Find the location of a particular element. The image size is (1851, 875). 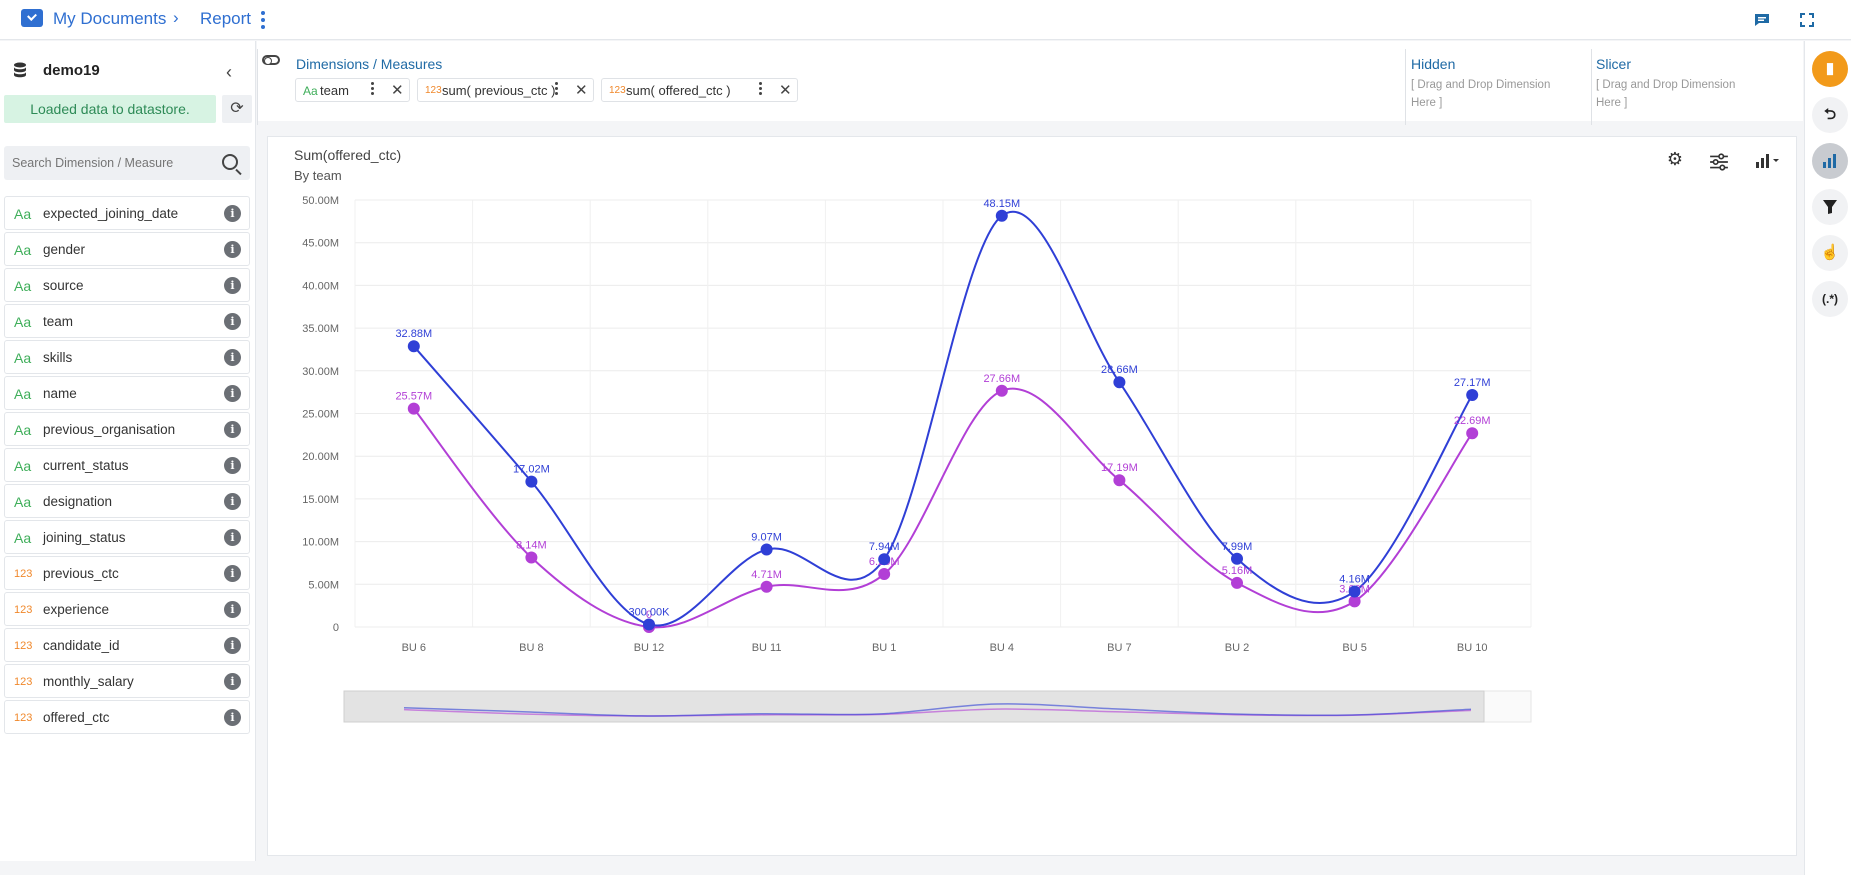

y-tick-label: 20.00M is located at coordinates (320, 457).